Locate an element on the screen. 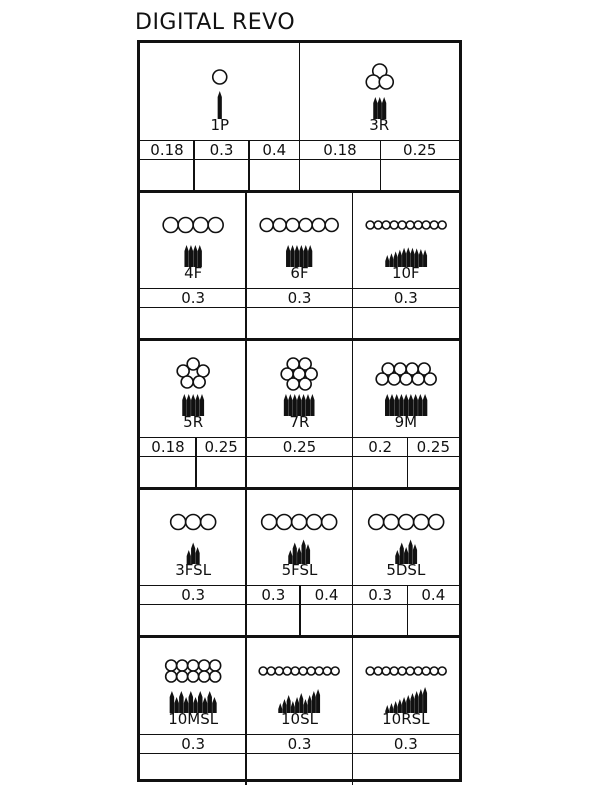  config-label: 5FSL is located at coordinates (299, 570).